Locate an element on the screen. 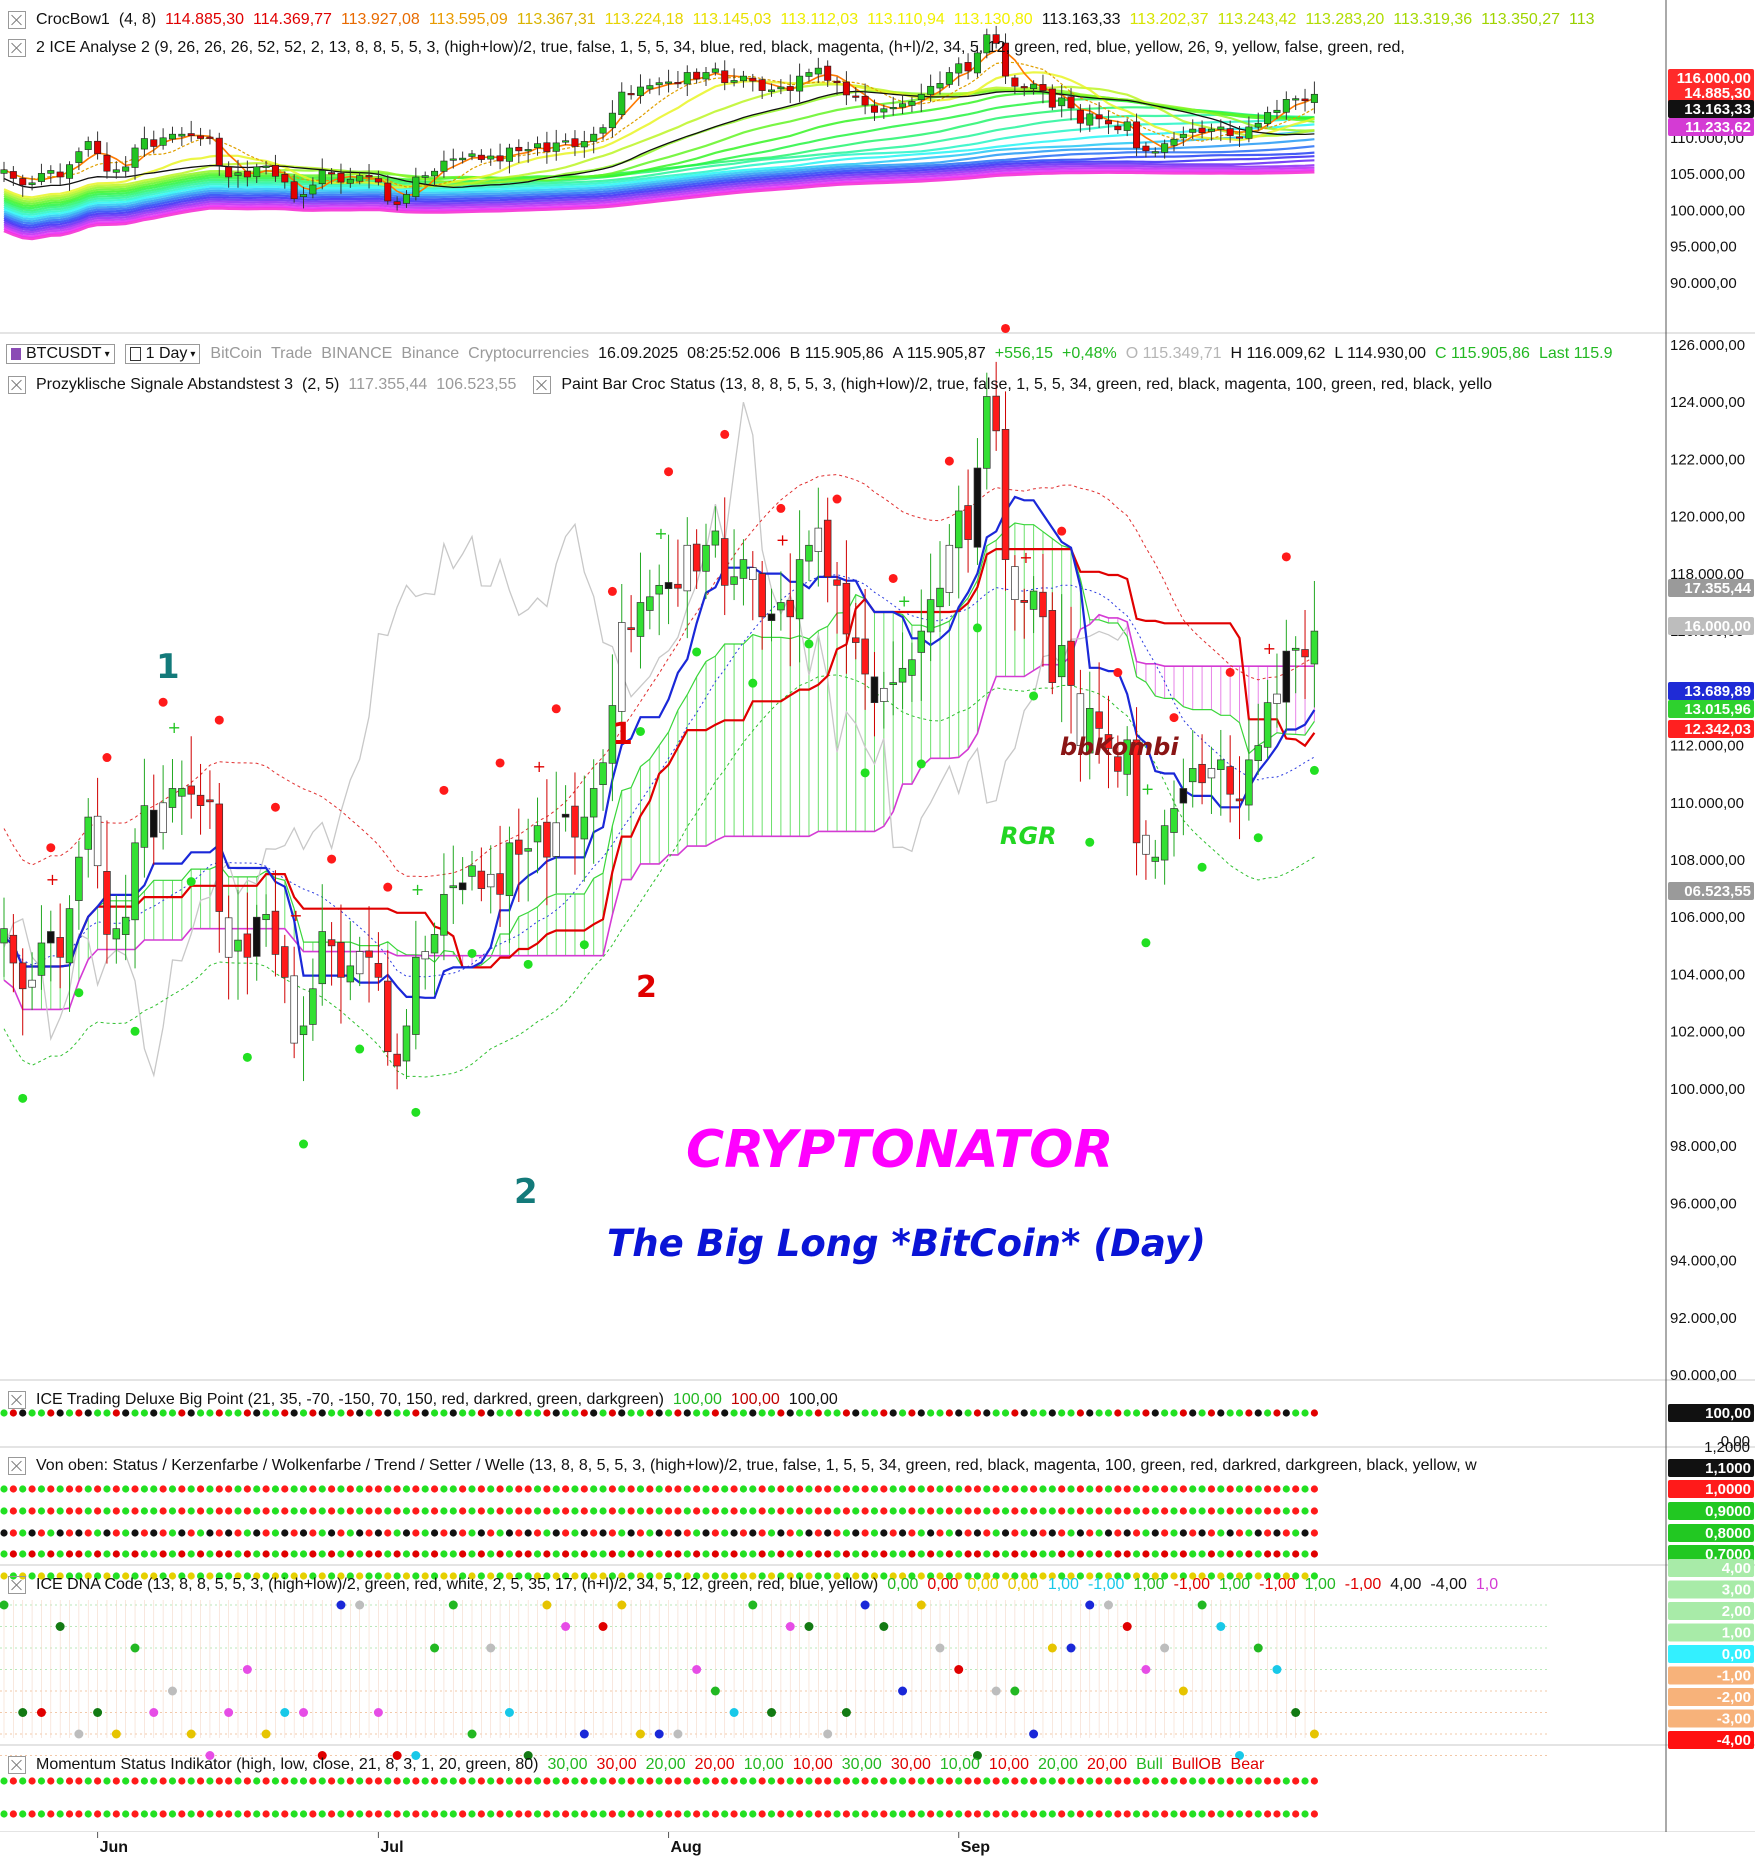  time-axis-label: Jun is located at coordinates (114, 1847).